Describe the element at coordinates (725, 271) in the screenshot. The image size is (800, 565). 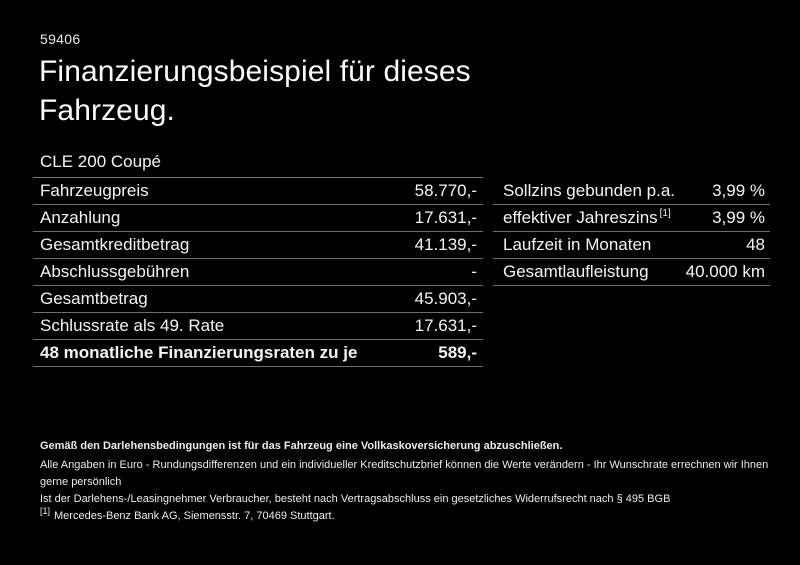
I see `conditions-row-value: 40.000 km` at that location.